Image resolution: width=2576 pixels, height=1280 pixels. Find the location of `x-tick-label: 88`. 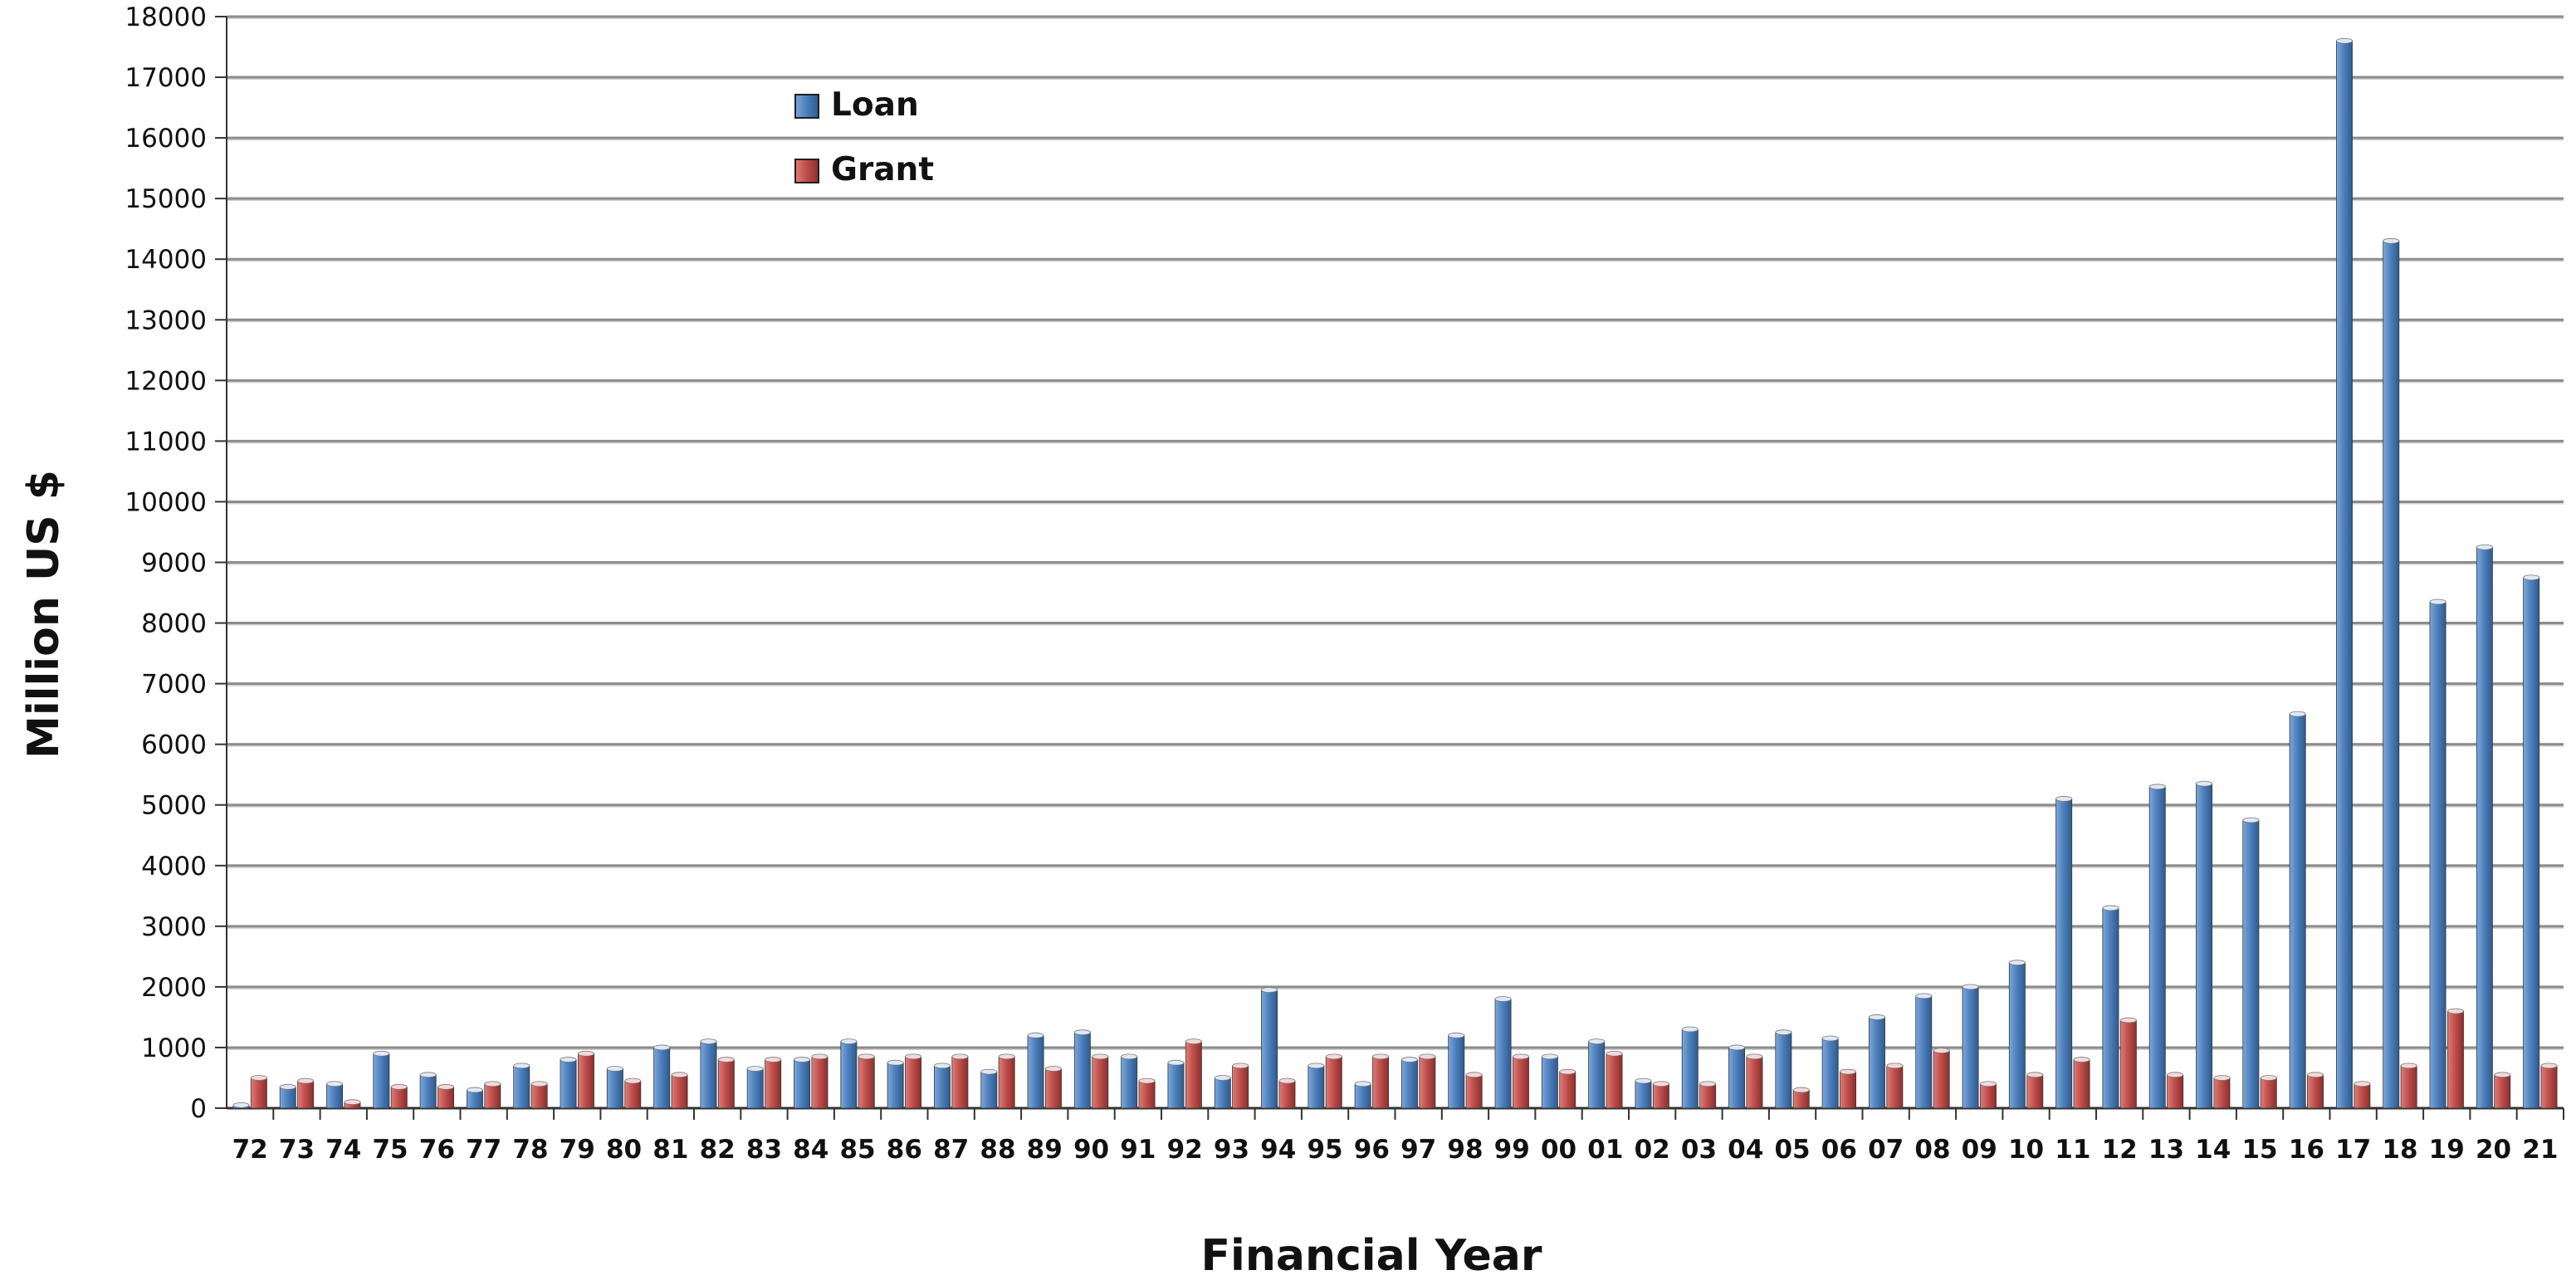

x-tick-label: 88 is located at coordinates (997, 1150).